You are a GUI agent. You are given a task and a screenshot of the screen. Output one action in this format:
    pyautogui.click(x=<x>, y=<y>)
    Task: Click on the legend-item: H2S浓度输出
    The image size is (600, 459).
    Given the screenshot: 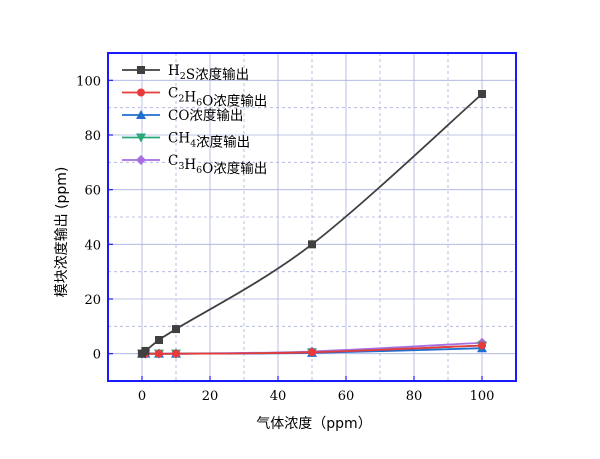 What is the action you would take?
    pyautogui.click(x=185, y=73)
    